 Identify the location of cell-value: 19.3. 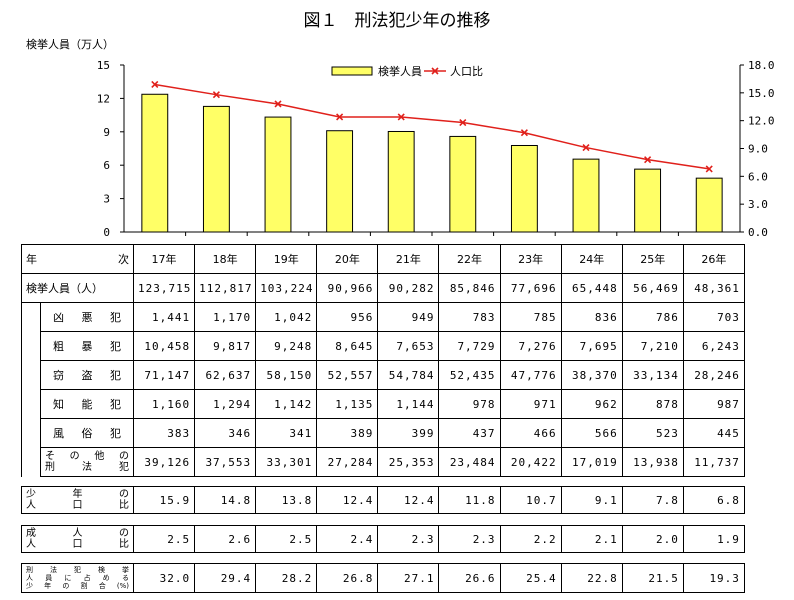
(713, 578).